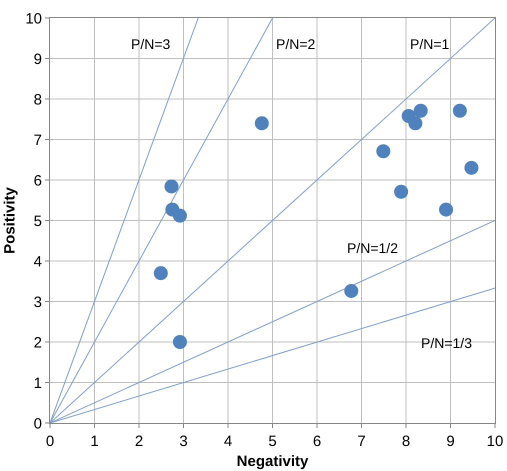 Image resolution: width=507 pixels, height=471 pixels. Describe the element at coordinates (38, 181) in the screenshot. I see `y-tick-label: 6` at that location.